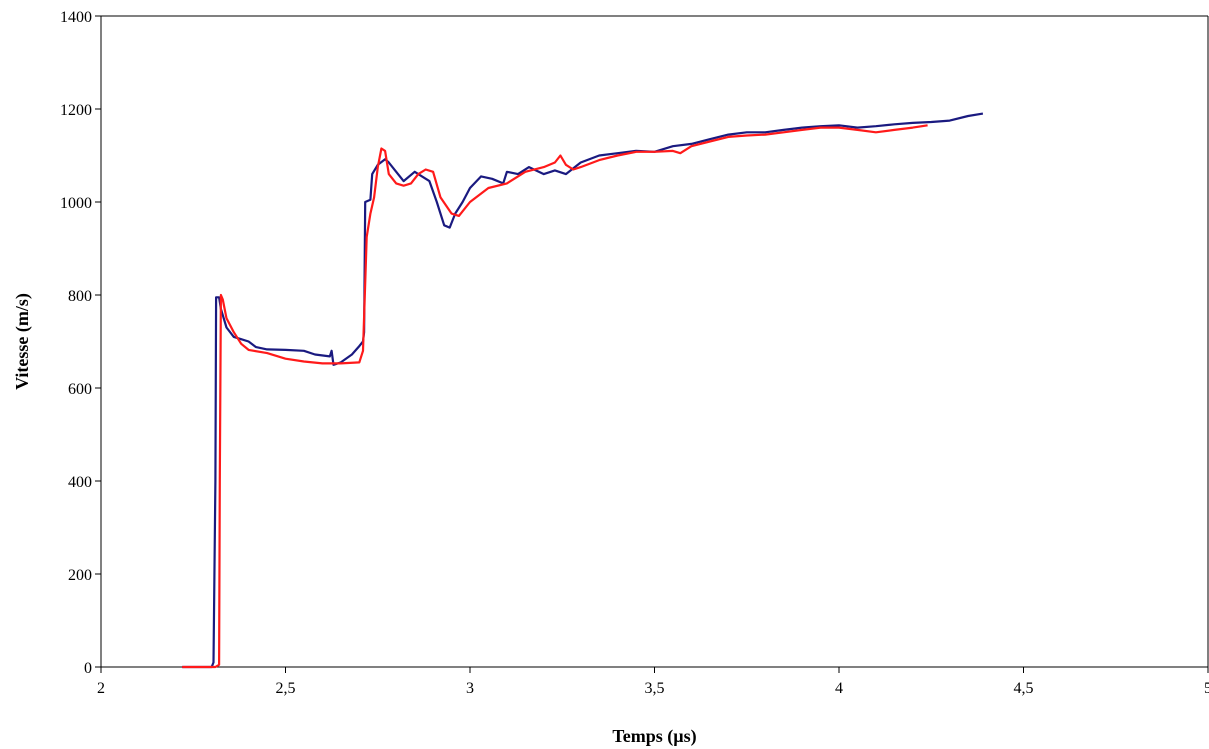  I want to click on y-tick-label: 1000, so click(76, 203).